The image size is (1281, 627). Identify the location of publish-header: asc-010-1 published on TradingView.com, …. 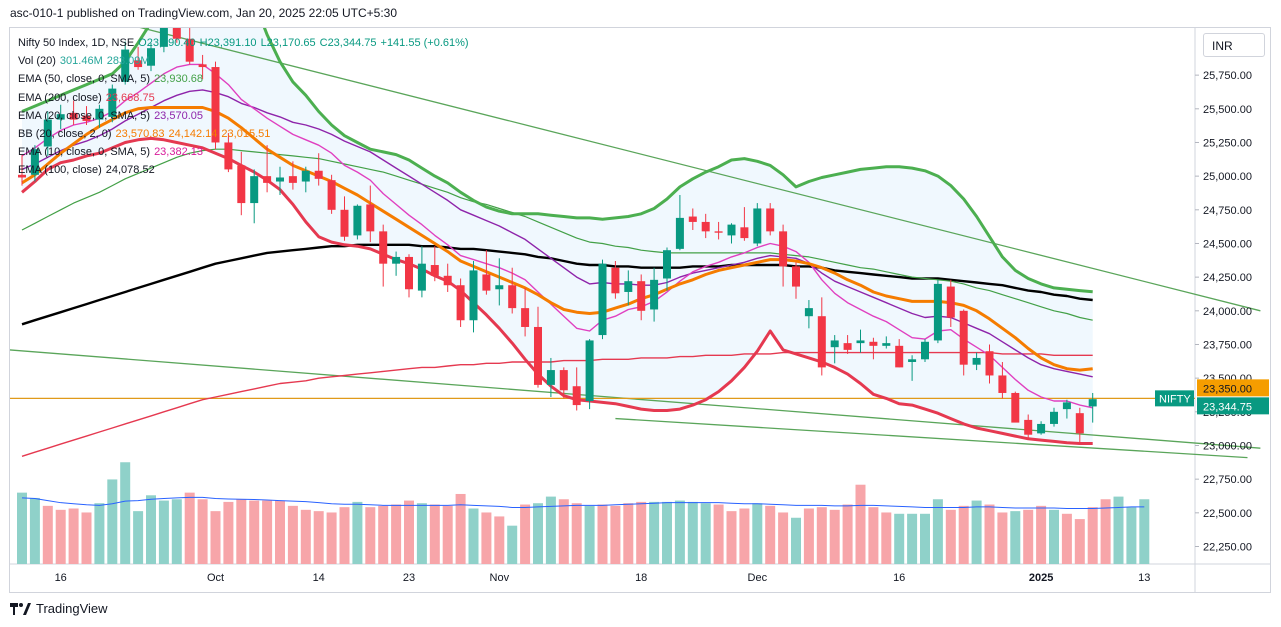
(204, 13).